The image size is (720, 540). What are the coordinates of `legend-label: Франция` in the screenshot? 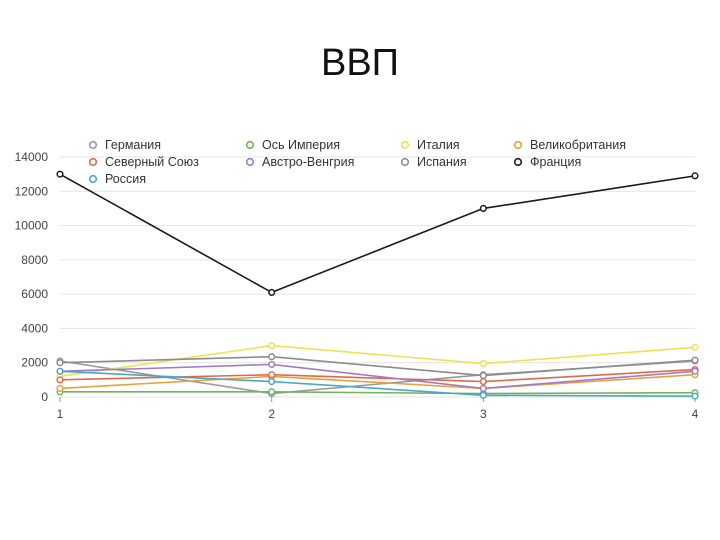 It's located at (555, 162).